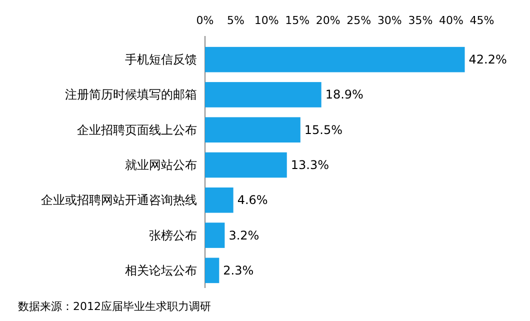 Image resolution: width=530 pixels, height=321 pixels. I want to click on data-label: 3.2%, so click(244, 235).